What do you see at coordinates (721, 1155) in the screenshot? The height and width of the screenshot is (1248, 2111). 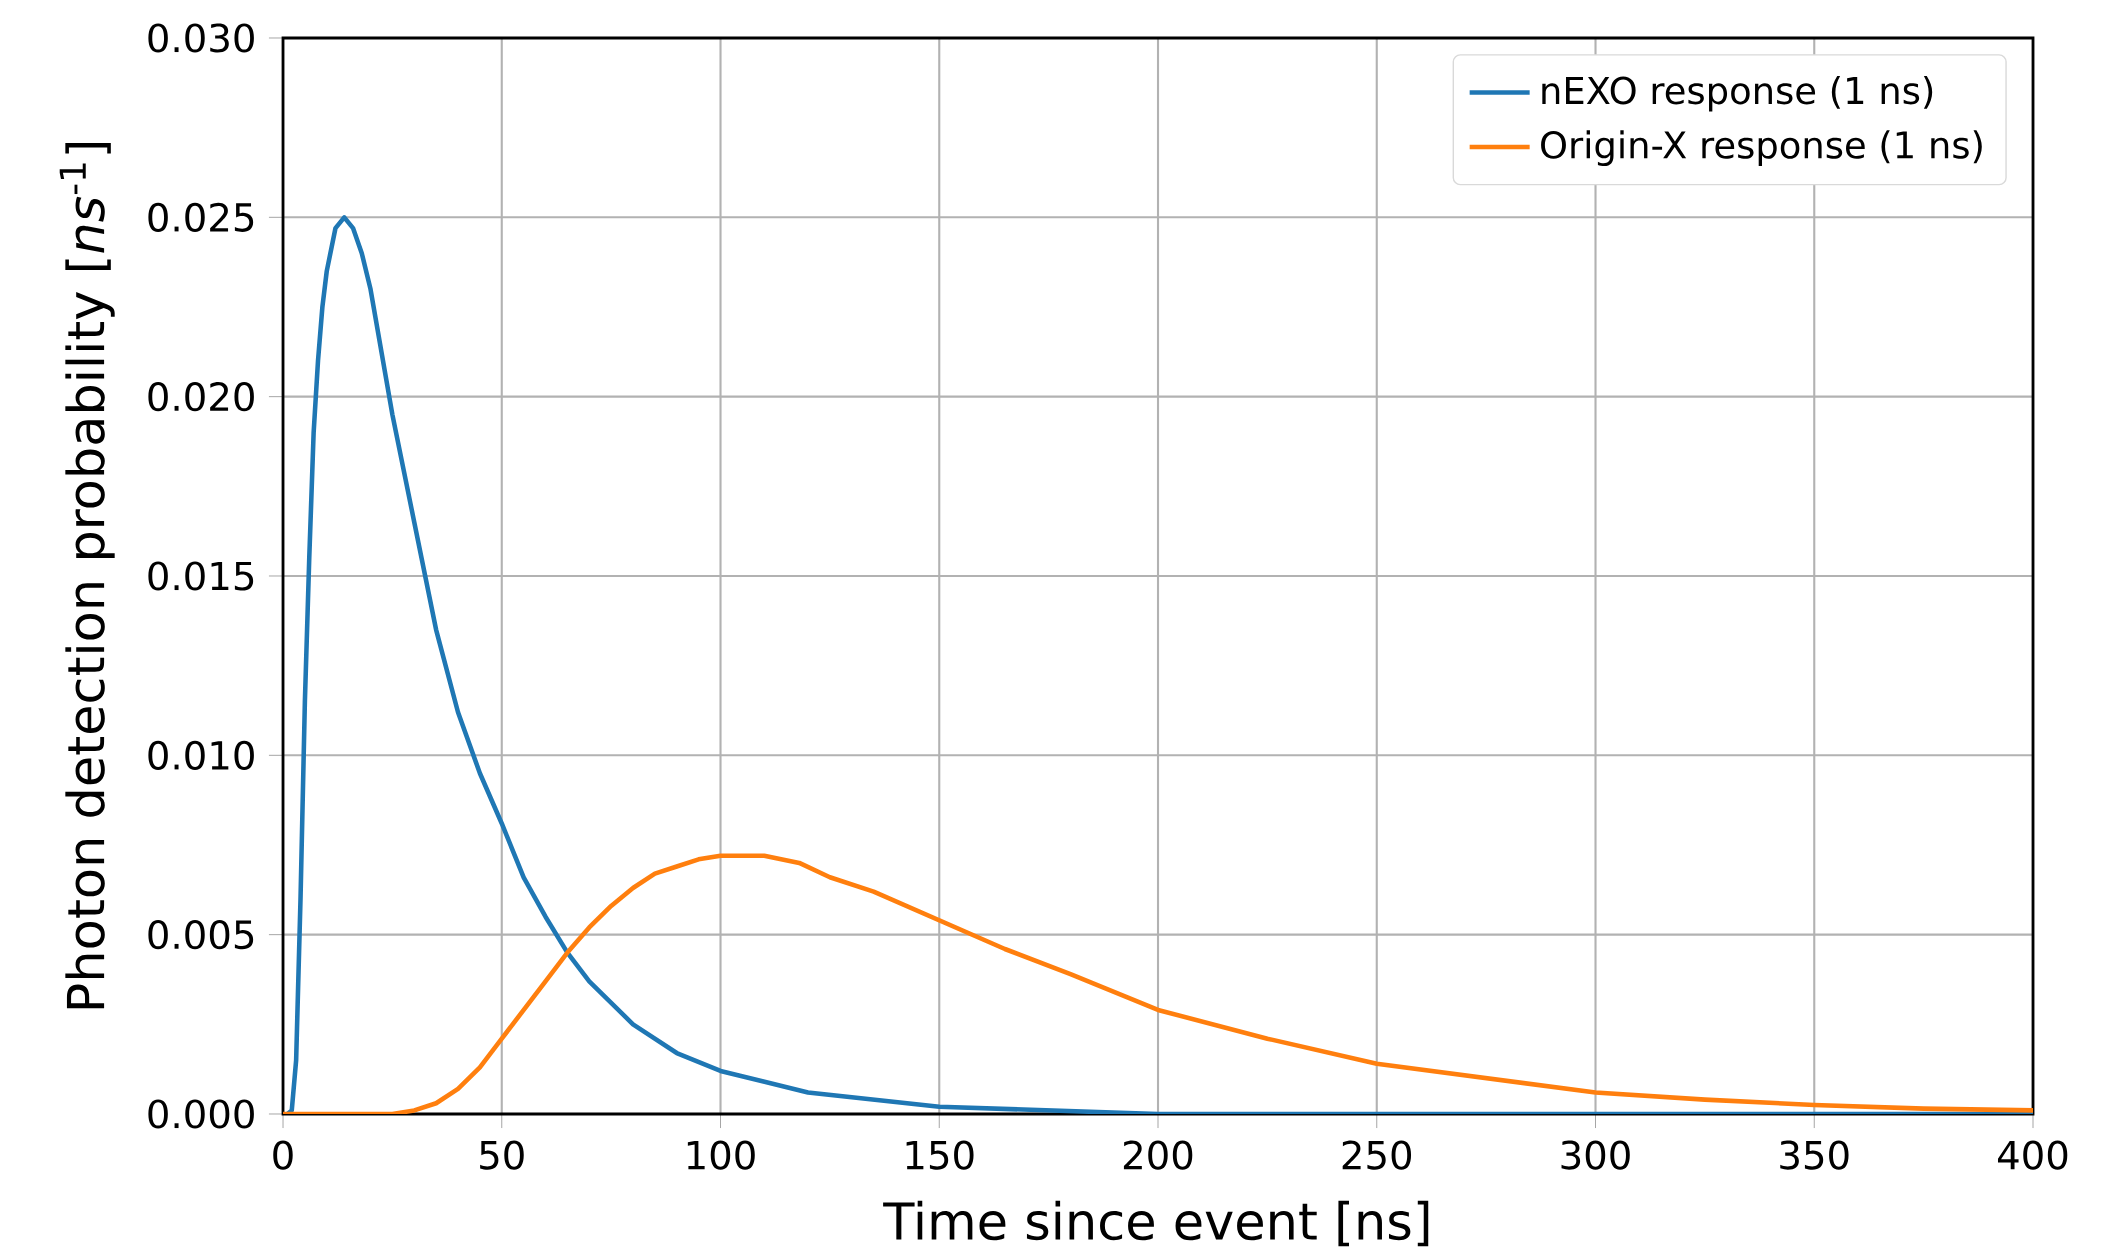 I see `x-tick-label: 100` at bounding box center [721, 1155].